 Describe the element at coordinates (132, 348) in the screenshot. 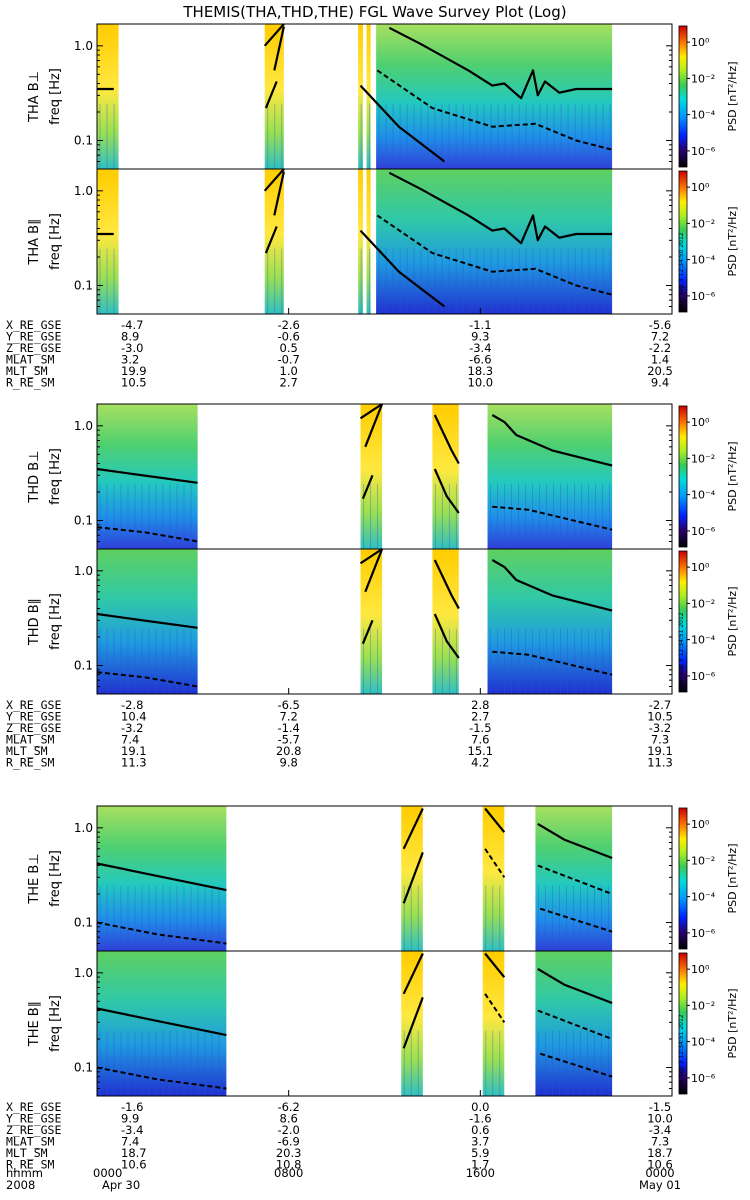

I see `ephemeris-value: -3.0` at that location.